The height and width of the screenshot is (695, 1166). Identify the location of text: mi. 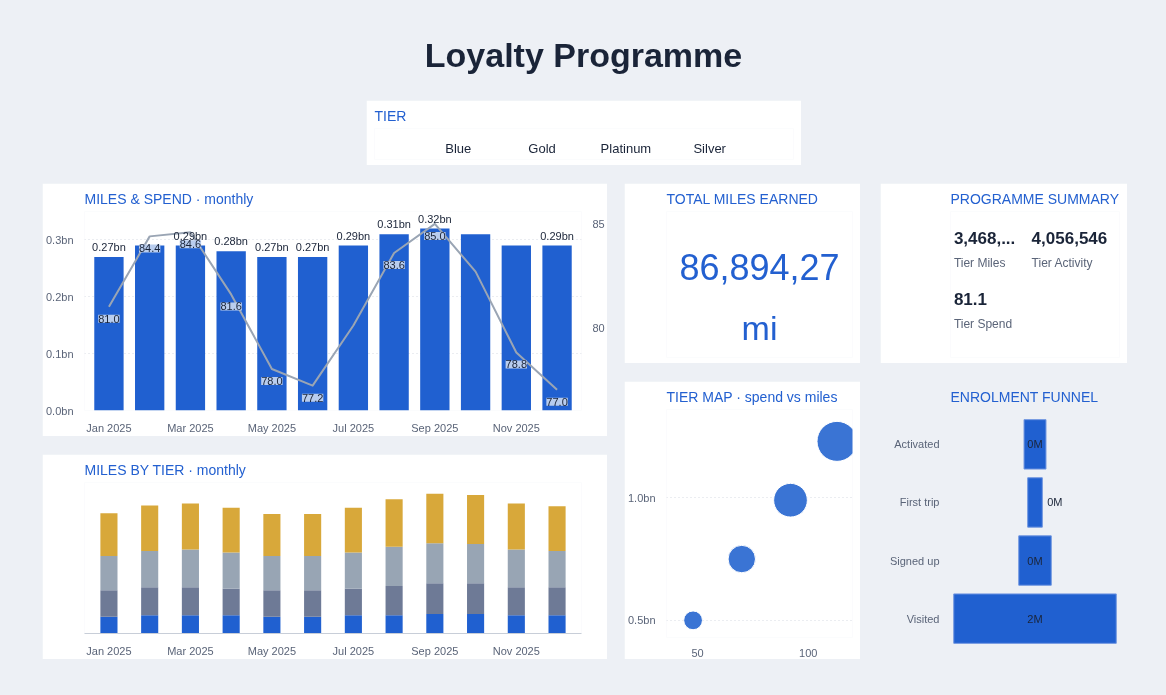
(759, 328).